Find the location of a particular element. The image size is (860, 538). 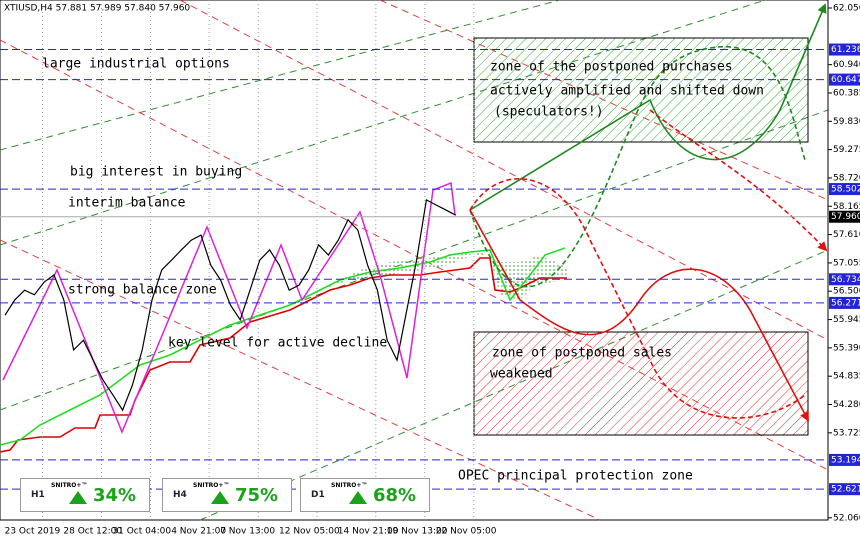

widget-value: 34% is located at coordinates (115, 495).